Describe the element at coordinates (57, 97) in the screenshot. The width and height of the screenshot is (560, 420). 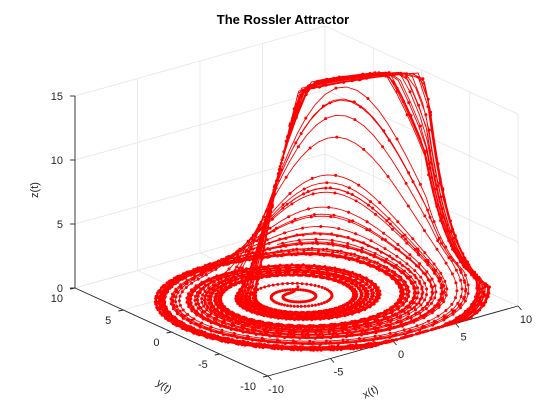
I see `z-tick-label: 15` at that location.